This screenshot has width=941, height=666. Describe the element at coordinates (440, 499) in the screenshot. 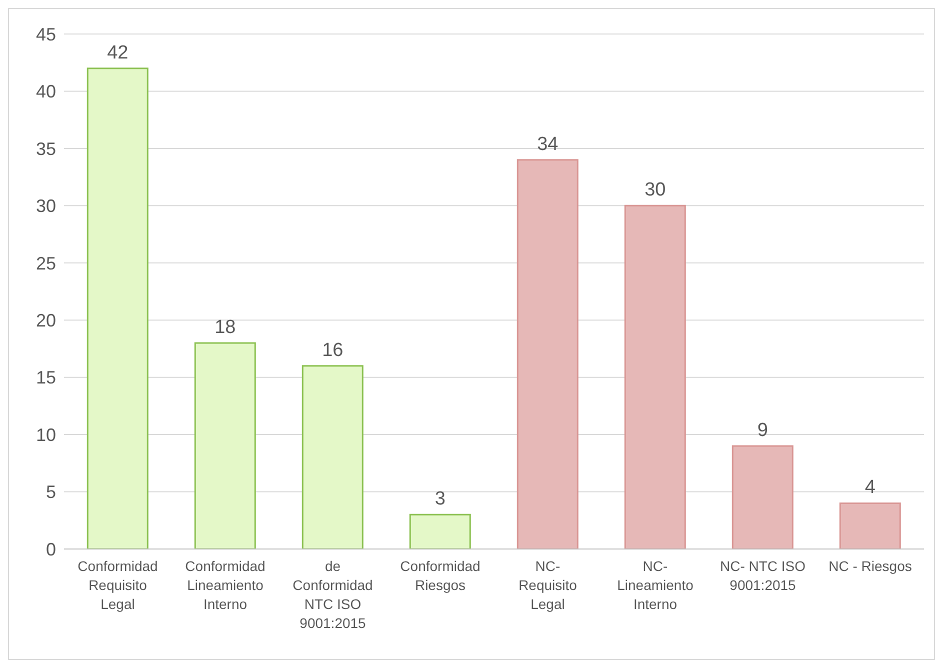

I see `data-label: 3` at that location.